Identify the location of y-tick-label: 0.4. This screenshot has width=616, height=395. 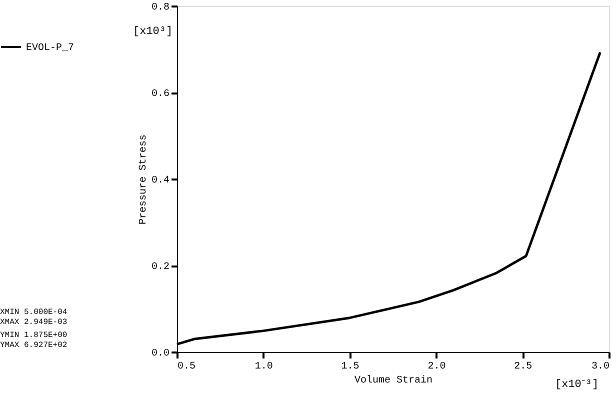
(160, 181).